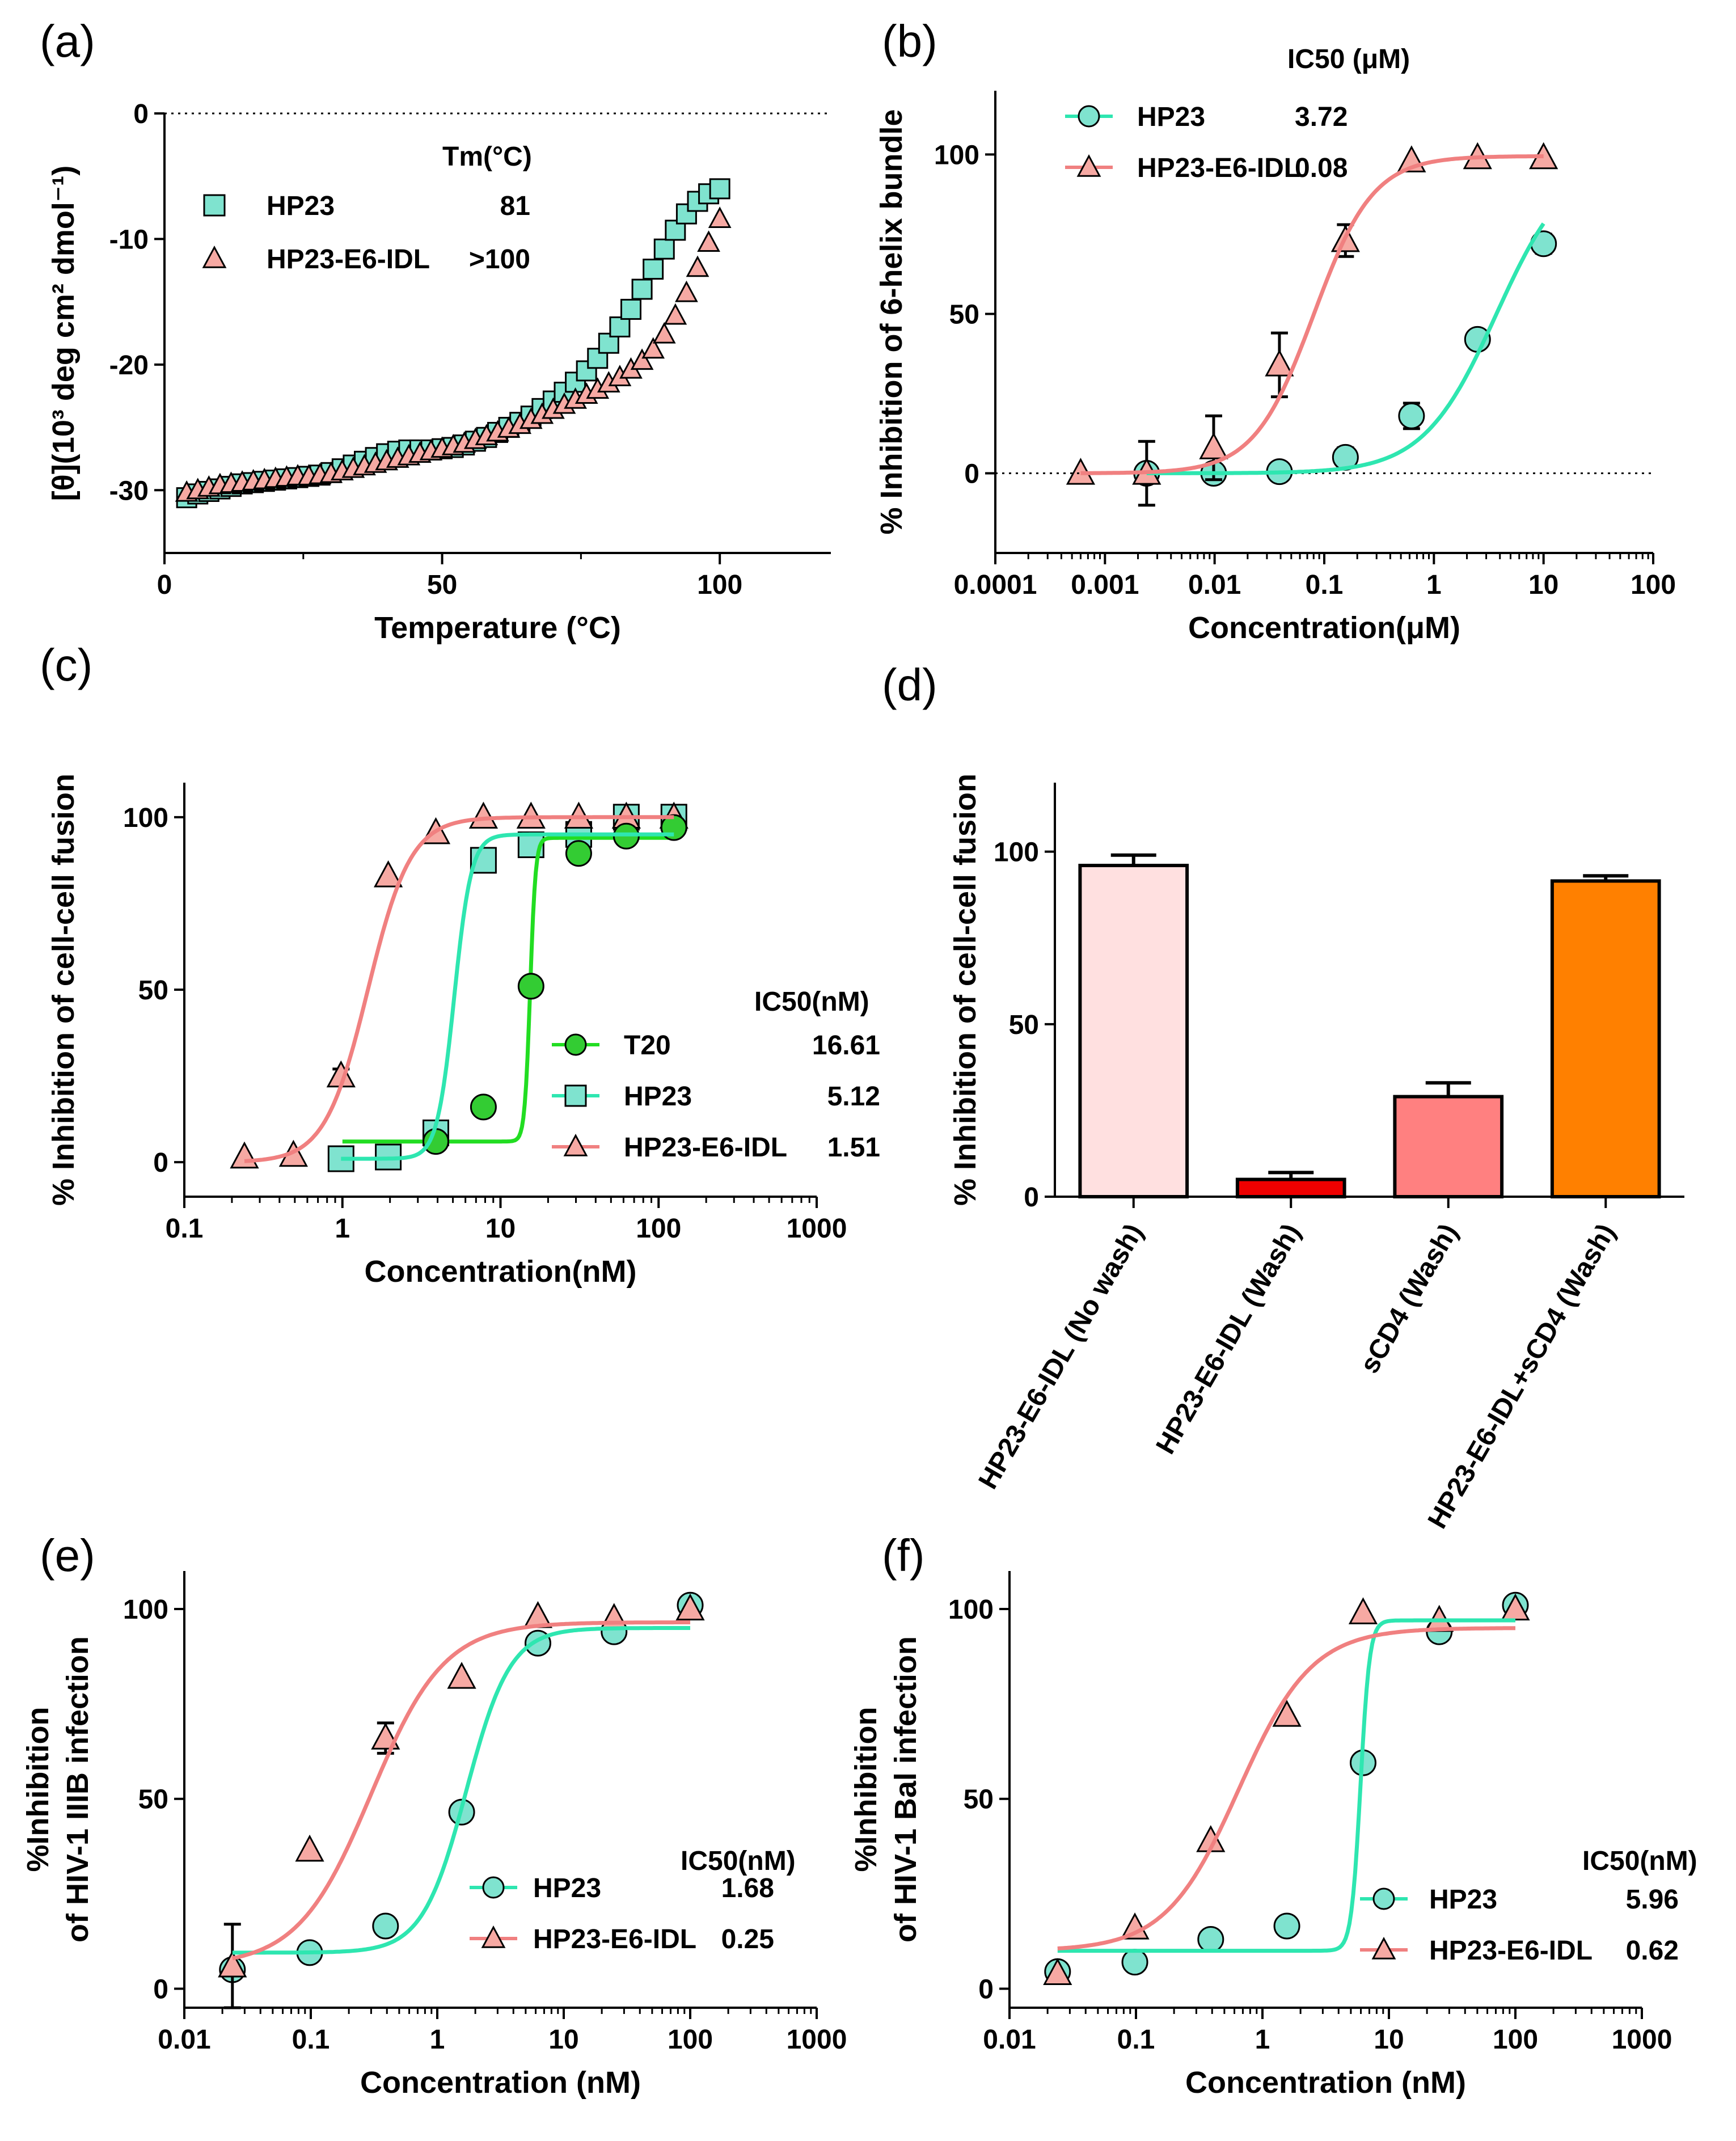 The image size is (1736, 2141). What do you see at coordinates (747, 1939) in the screenshot?
I see `legend-value: 0.25` at bounding box center [747, 1939].